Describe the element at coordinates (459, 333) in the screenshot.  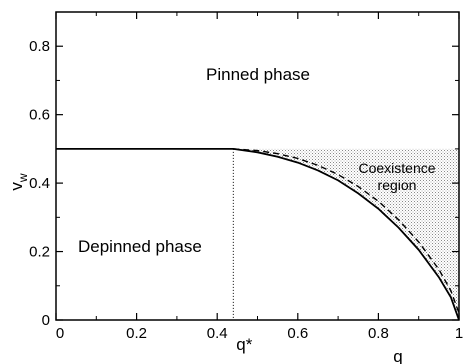
I see `x-tick-label: 1` at that location.